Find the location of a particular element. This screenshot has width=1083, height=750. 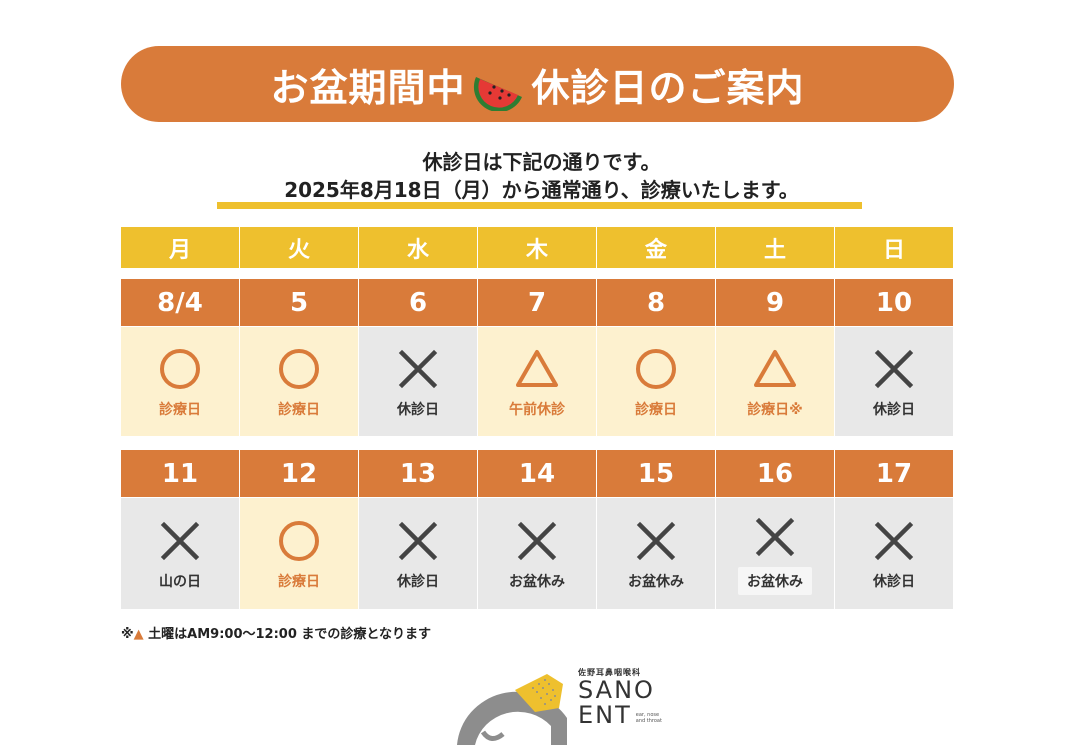

weekday-header-row: 月 火 水 木 金 土 日 is located at coordinates (538, 247).